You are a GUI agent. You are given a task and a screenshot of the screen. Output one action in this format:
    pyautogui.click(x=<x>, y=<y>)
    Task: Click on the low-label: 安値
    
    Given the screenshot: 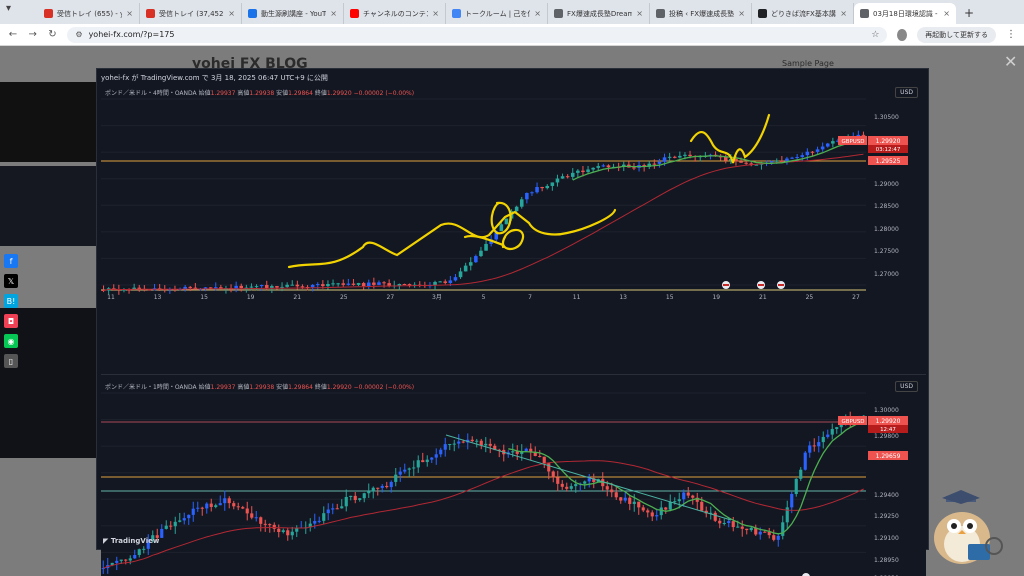 What is the action you would take?
    pyautogui.click(x=282, y=387)
    